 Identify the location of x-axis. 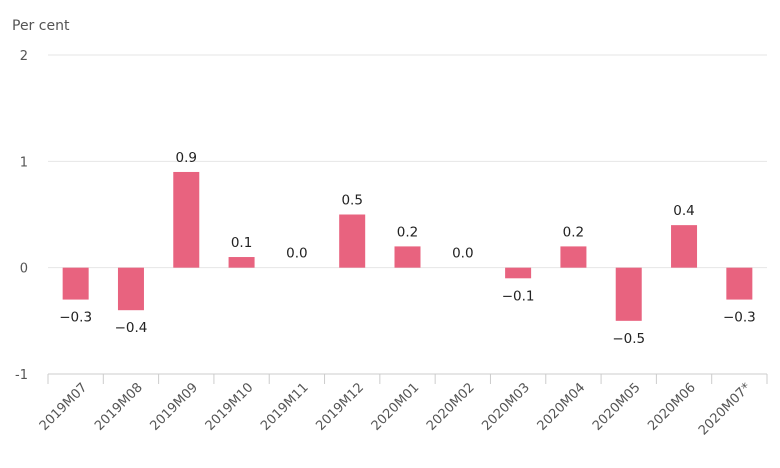
(407, 378).